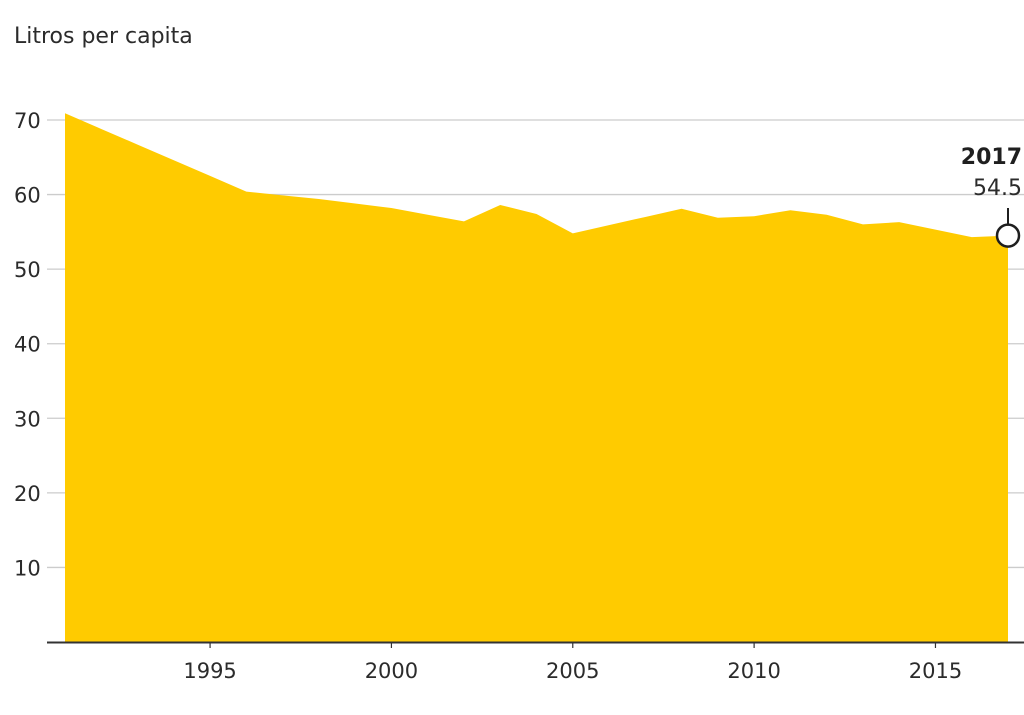 Image resolution: width=1024 pixels, height=715 pixels. I want to click on x-tick-label: 2005, so click(572, 671).